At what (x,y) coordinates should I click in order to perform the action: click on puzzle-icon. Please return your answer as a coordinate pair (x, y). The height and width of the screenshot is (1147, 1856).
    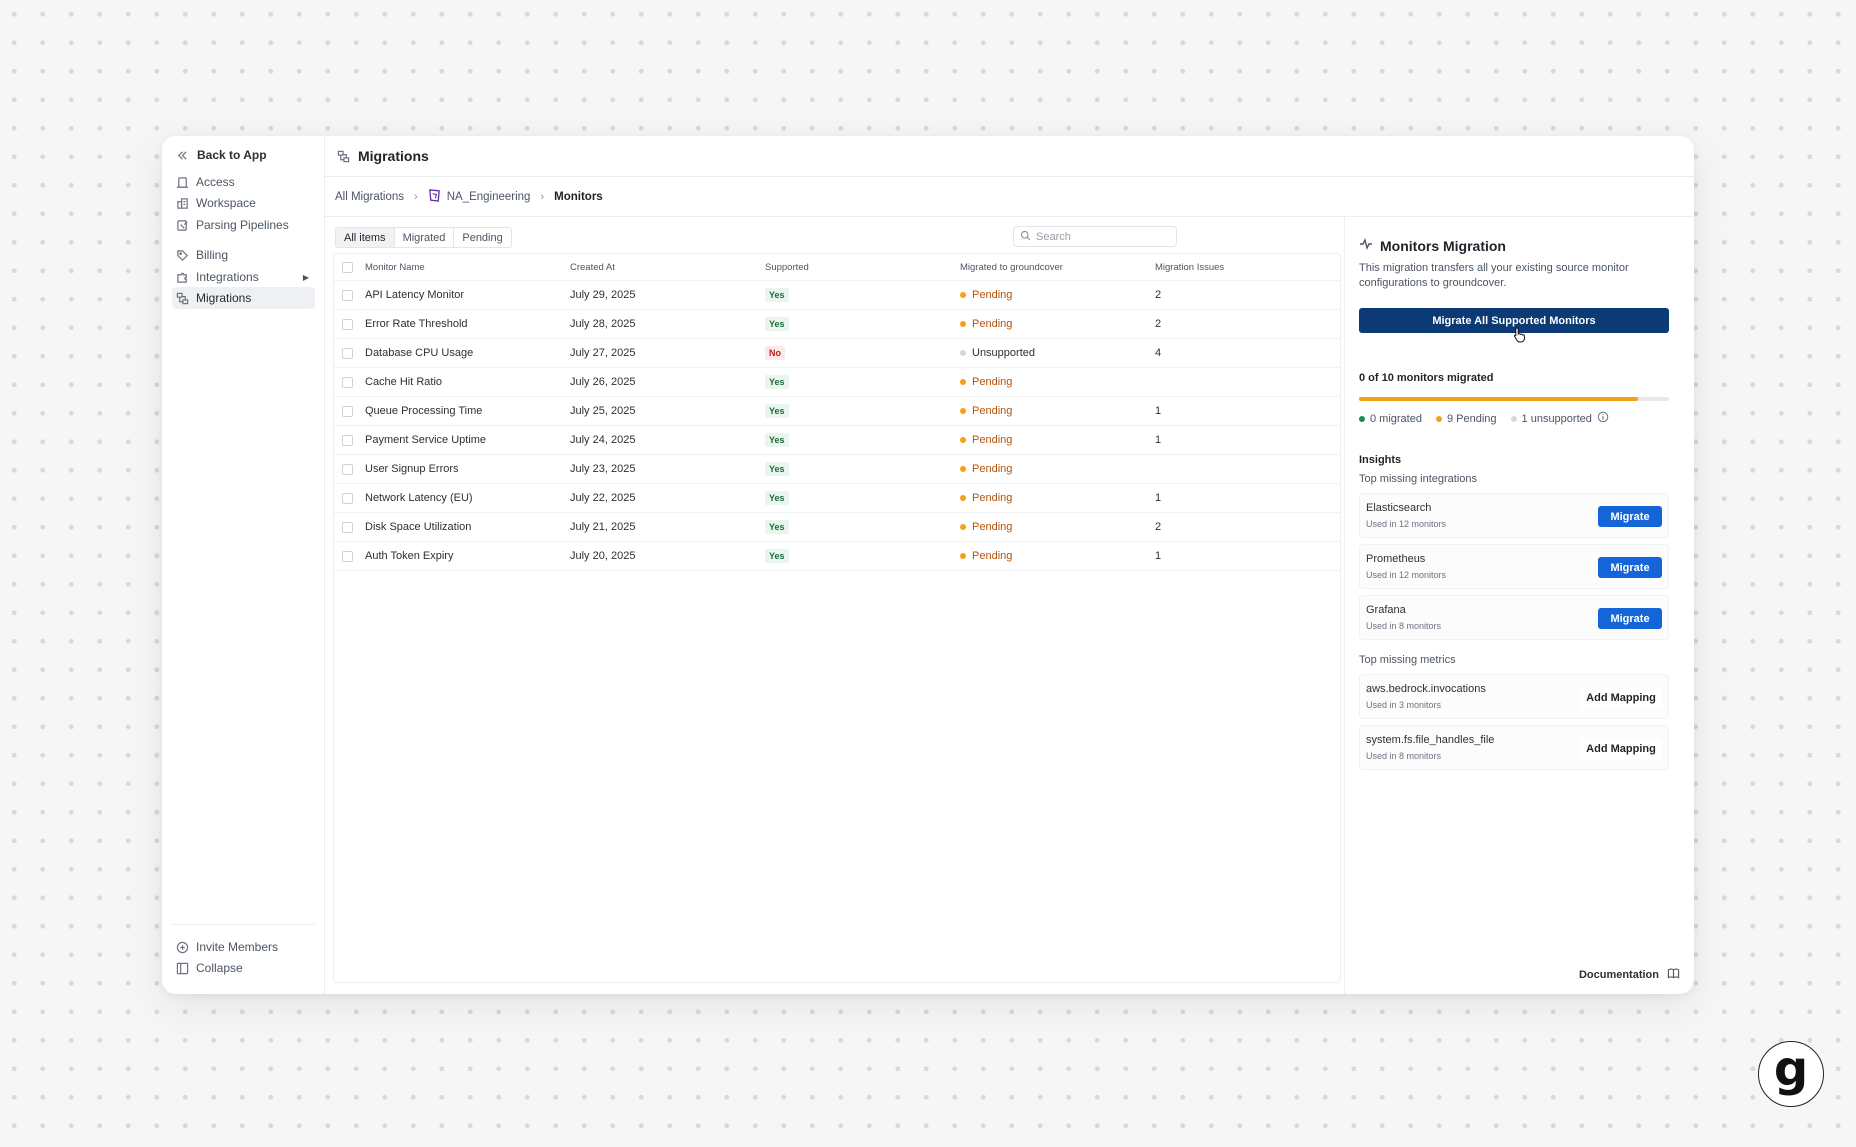
    Looking at the image, I should click on (182, 277).